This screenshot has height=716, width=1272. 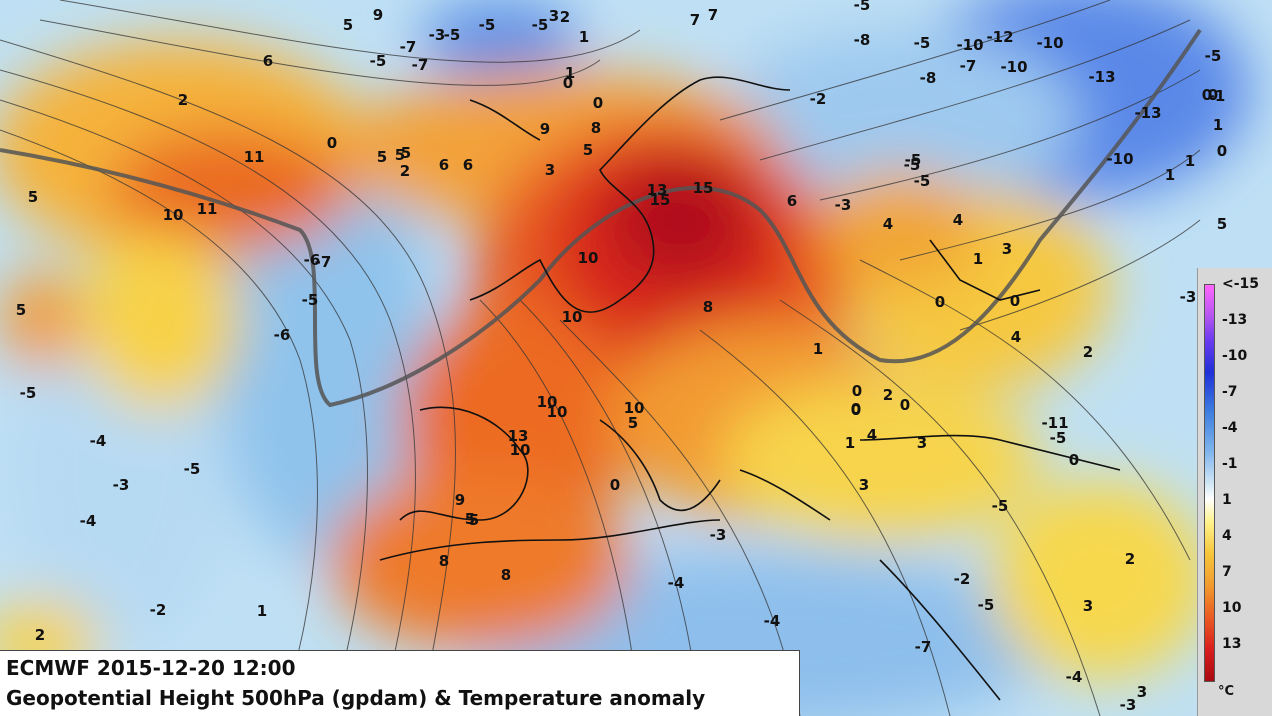 What do you see at coordinates (1227, 500) in the screenshot?
I see `legend-tick: 1` at bounding box center [1227, 500].